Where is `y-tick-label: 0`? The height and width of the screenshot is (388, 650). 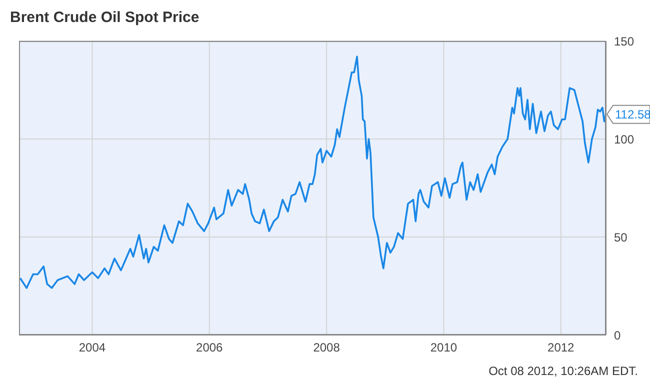 y-tick-label: 0 is located at coordinates (617, 335).